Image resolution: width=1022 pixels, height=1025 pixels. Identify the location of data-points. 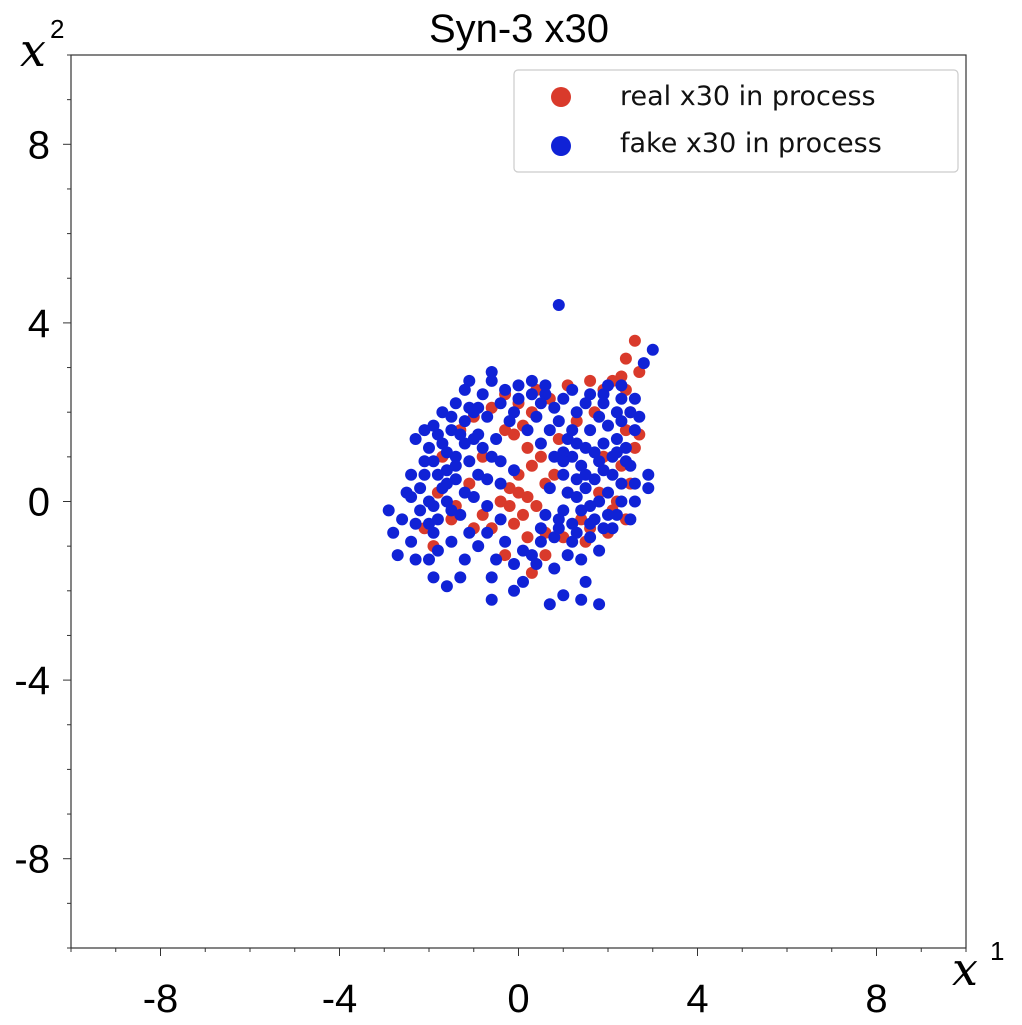
(520, 455).